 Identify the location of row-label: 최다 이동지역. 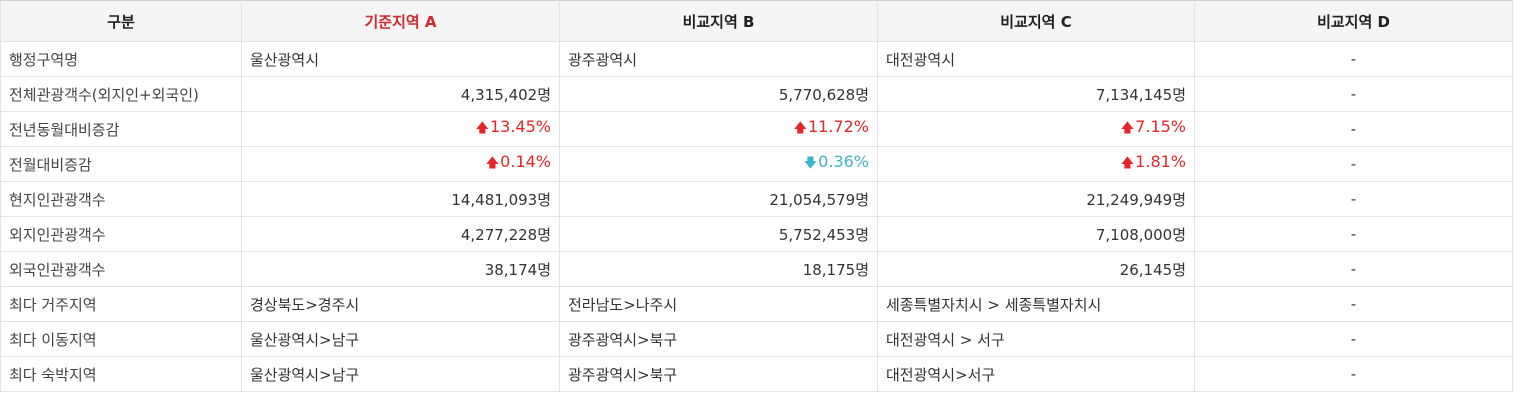
(121, 339).